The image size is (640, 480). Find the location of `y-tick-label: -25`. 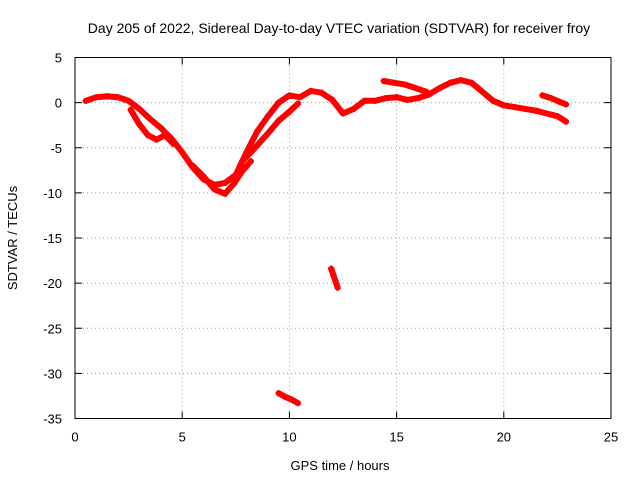

y-tick-label: -25 is located at coordinates (52, 328).